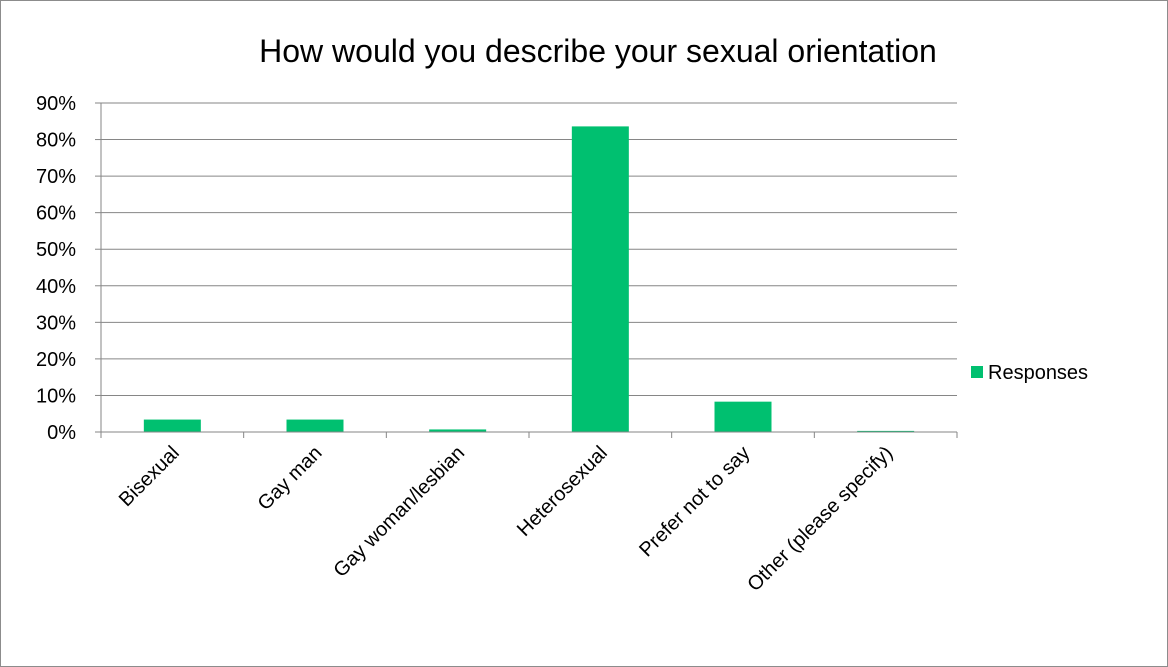 The image size is (1168, 667). I want to click on bar-heterosexual, so click(600, 279).